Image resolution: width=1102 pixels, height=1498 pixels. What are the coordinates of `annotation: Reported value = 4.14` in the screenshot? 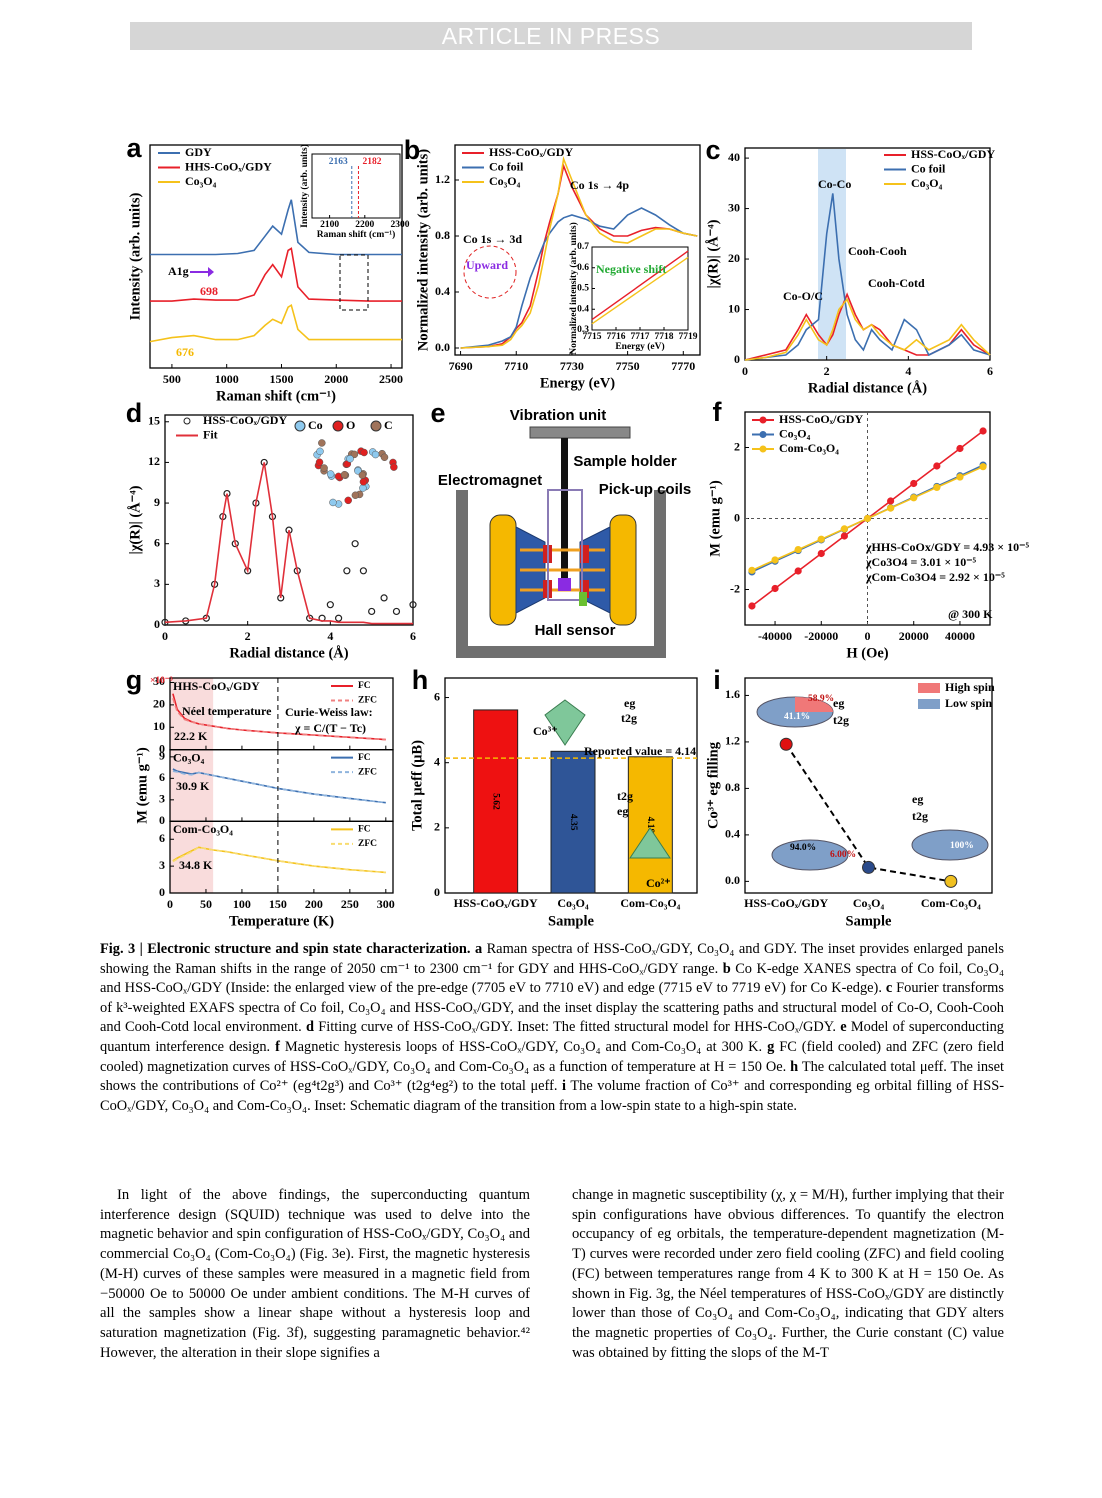 It's located at (640, 751).